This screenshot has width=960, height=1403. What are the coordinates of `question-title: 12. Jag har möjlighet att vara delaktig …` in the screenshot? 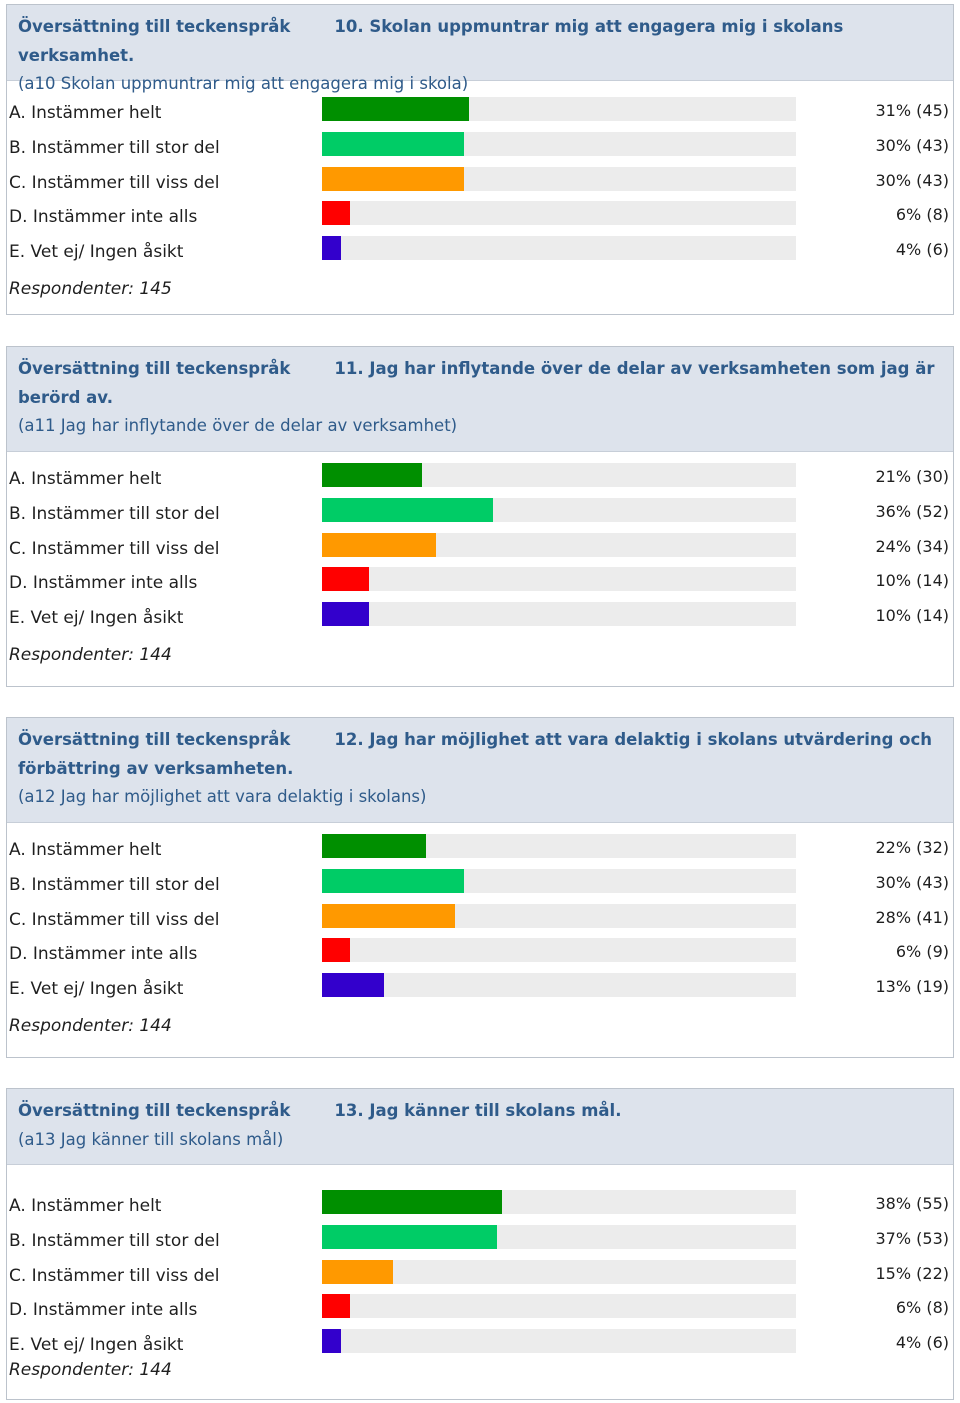 It's located at (475, 754).